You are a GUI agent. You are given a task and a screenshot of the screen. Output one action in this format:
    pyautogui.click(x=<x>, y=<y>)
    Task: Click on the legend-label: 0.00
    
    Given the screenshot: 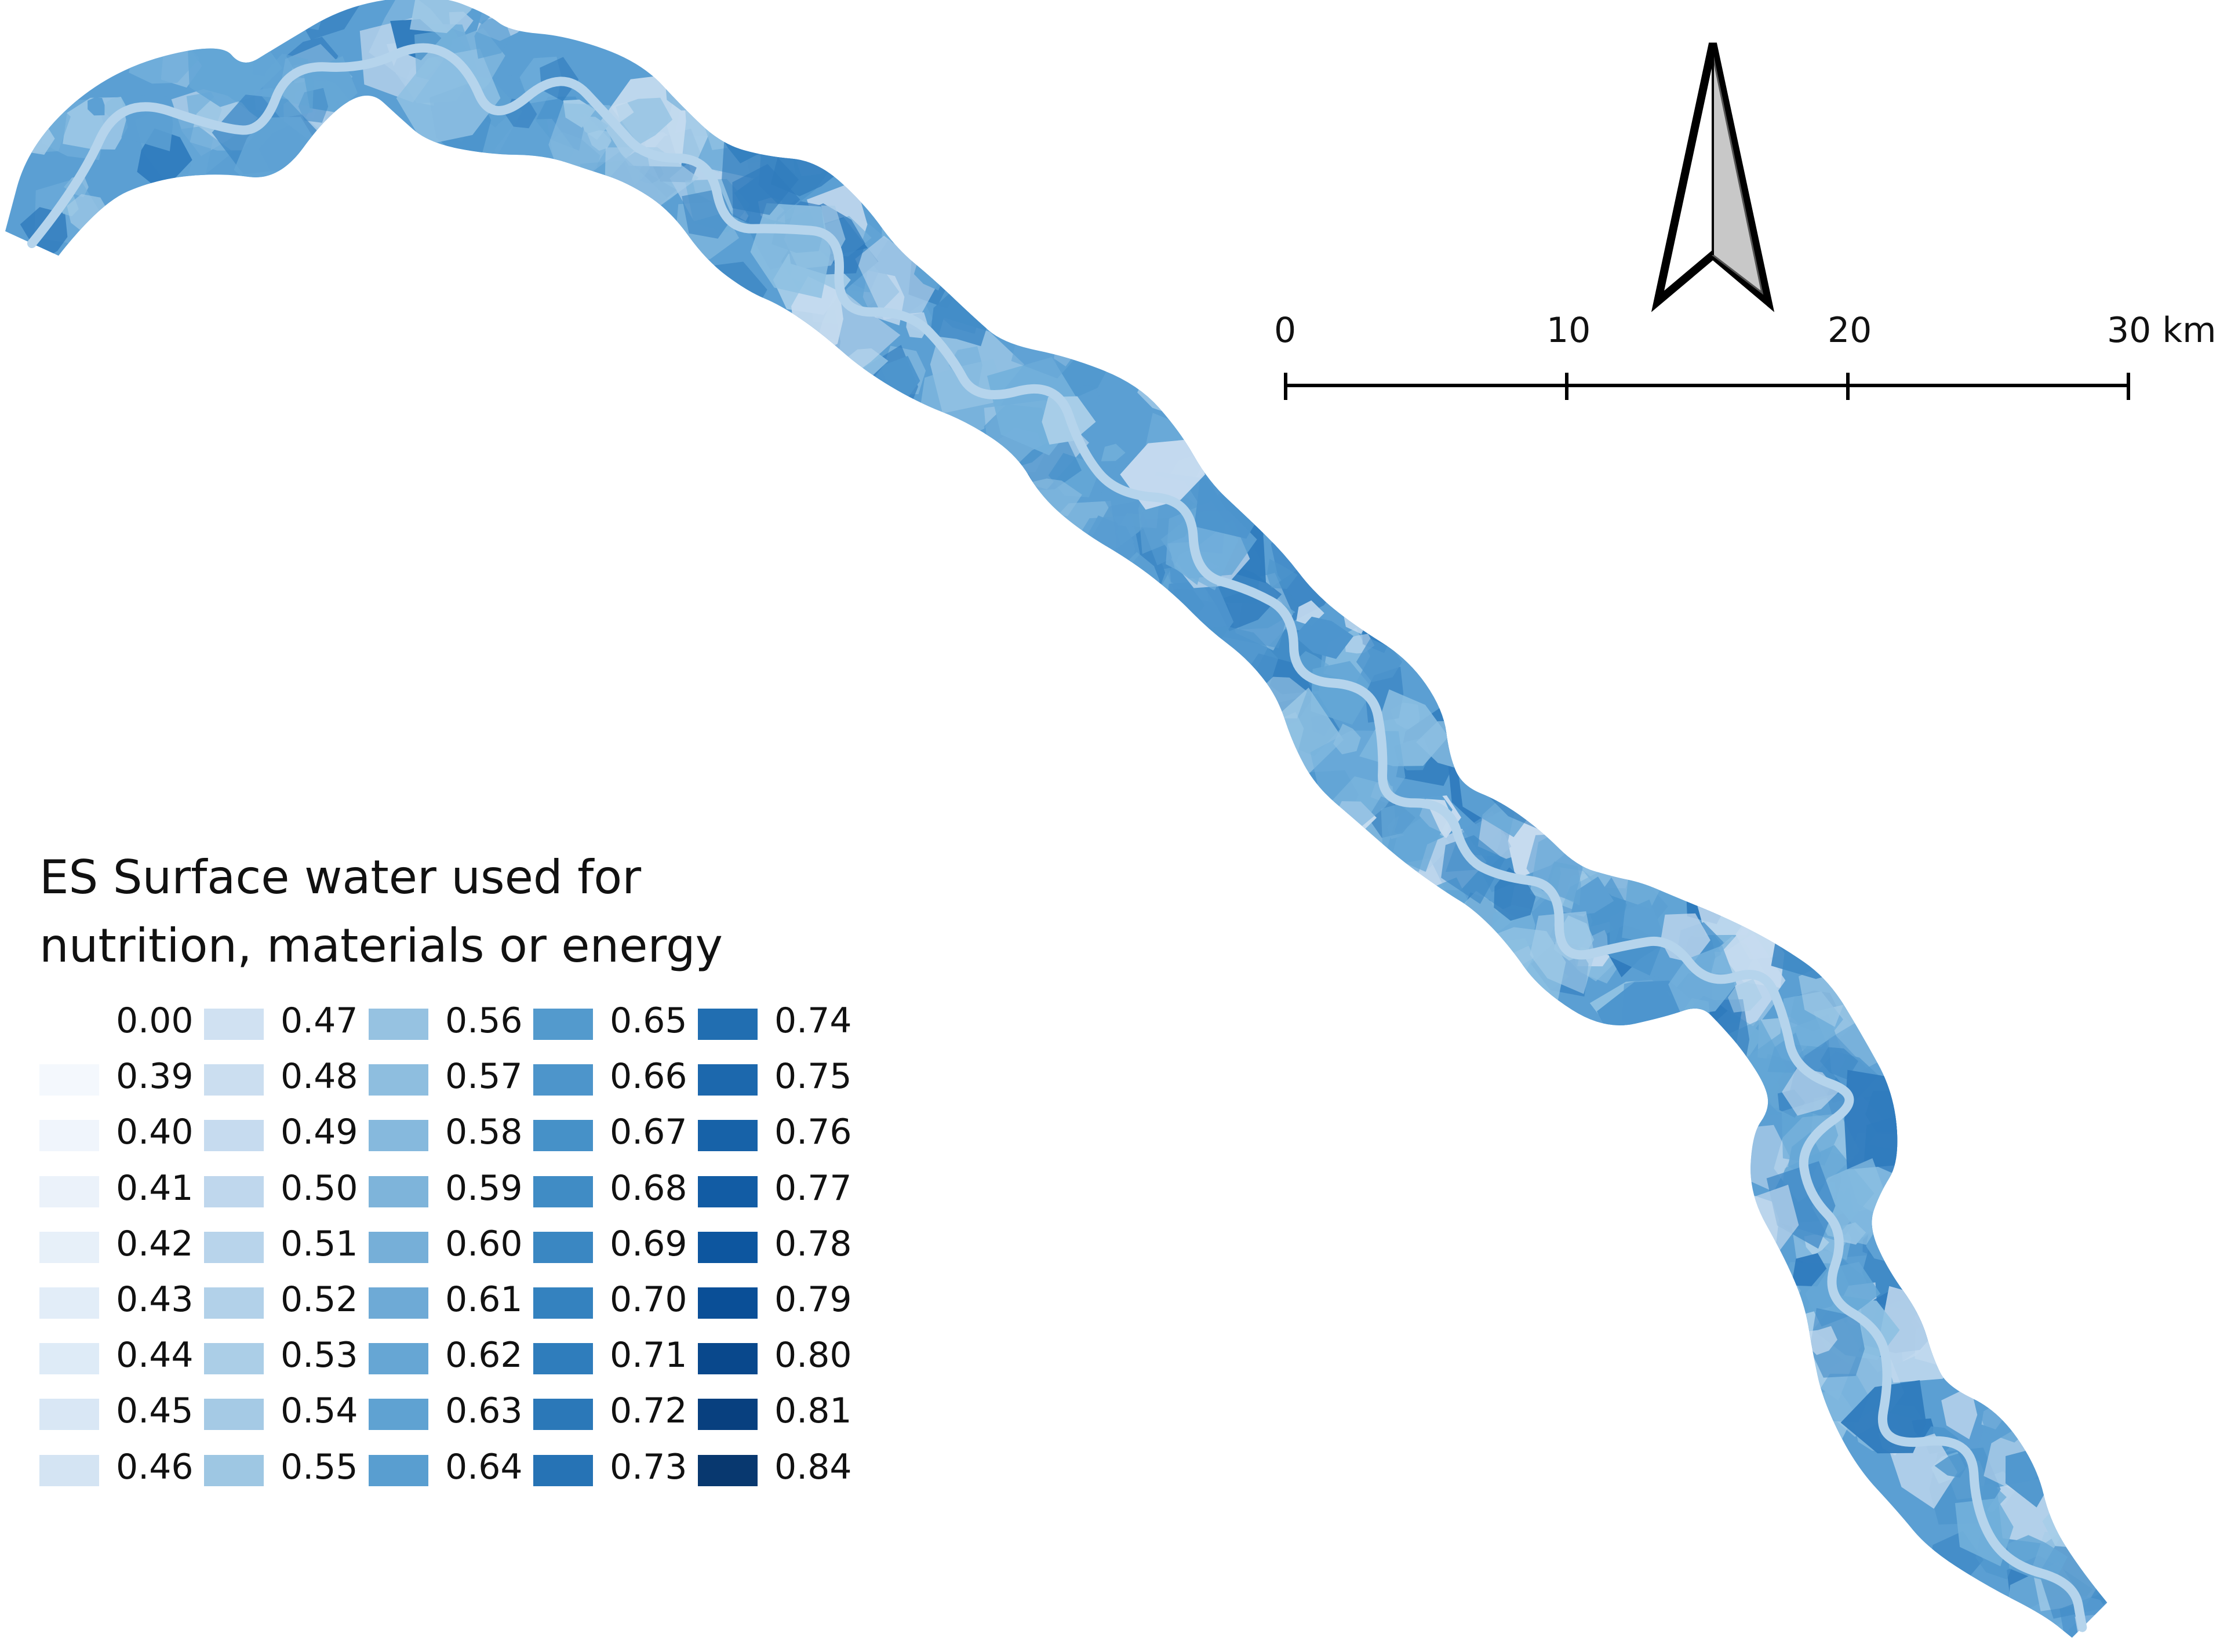 What is the action you would take?
    pyautogui.click(x=155, y=1020)
    